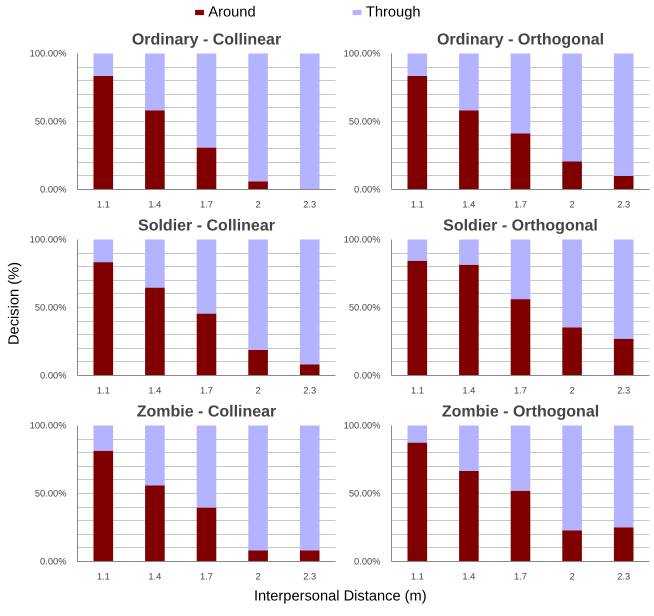  What do you see at coordinates (206, 226) in the screenshot?
I see `chart-title: Soldier - Collinear` at bounding box center [206, 226].